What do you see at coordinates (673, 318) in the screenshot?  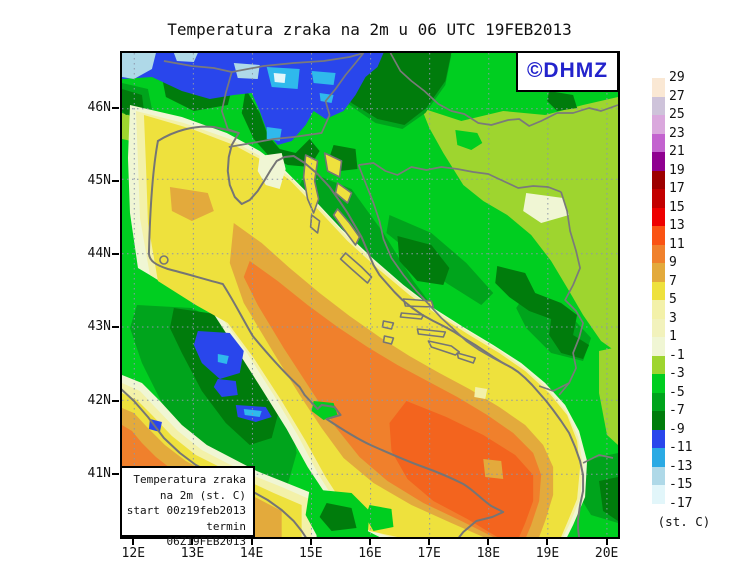 I see `colorbar-tick-label: 3` at bounding box center [673, 318].